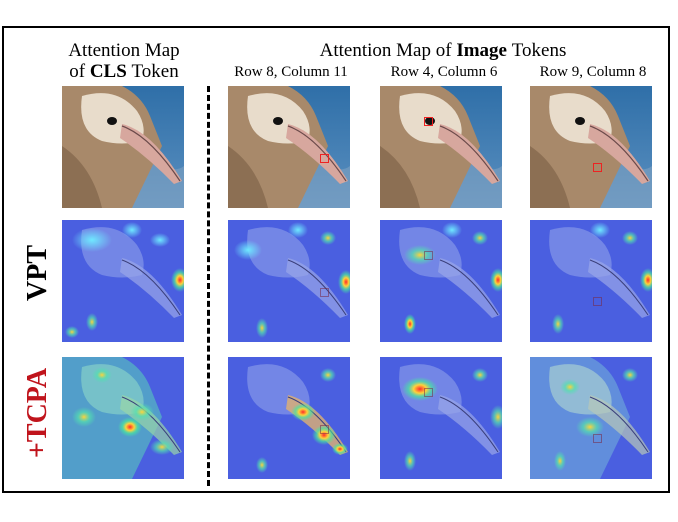  I want to click on column-label-row4-col6: Row 4, Column 6, so click(444, 72).